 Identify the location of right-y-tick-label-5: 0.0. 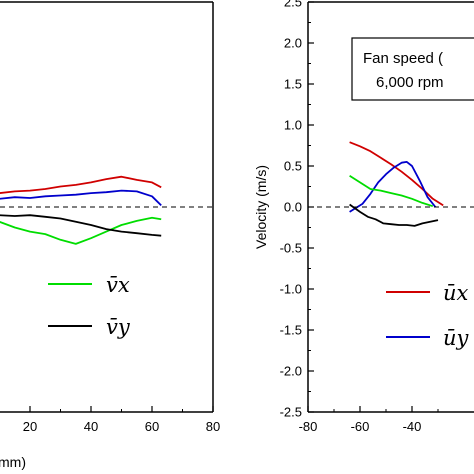
(293, 207).